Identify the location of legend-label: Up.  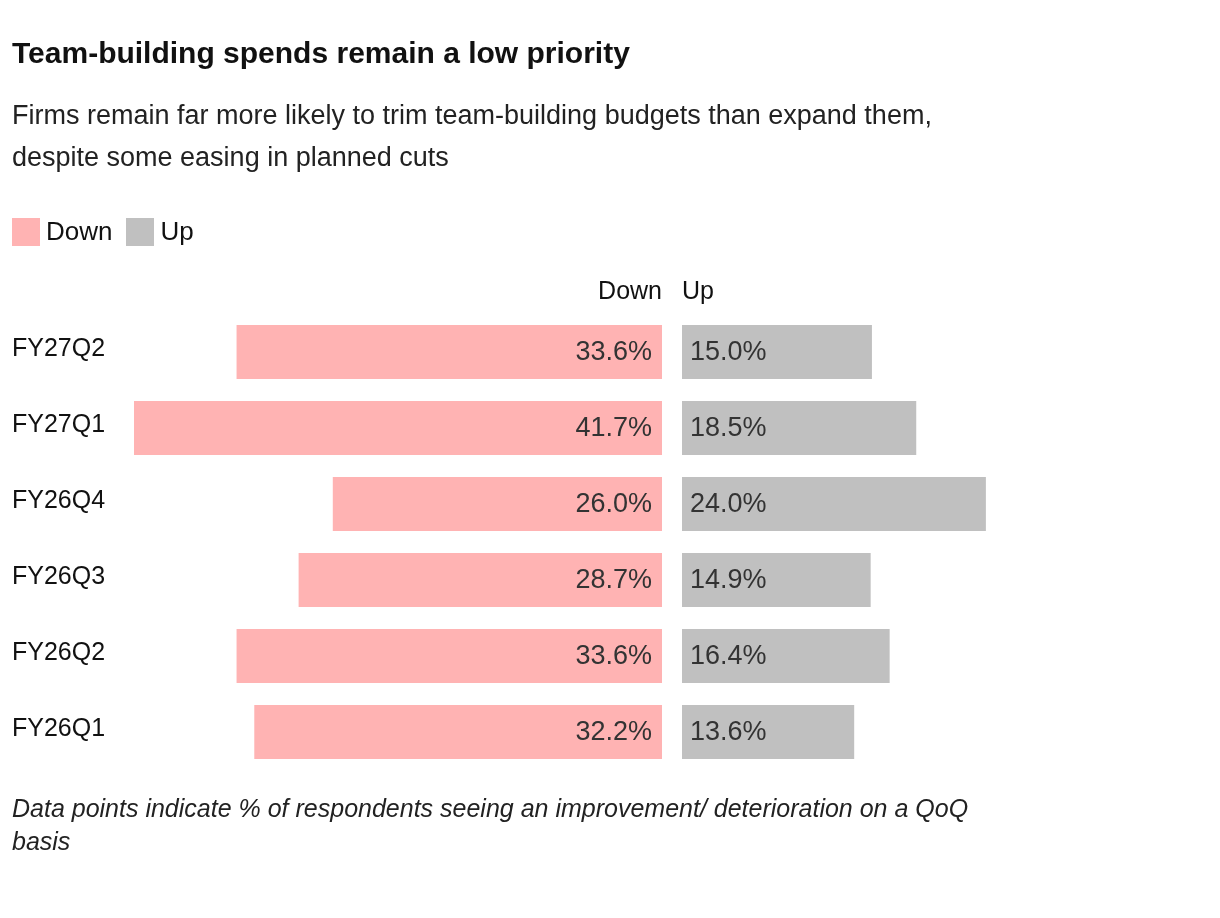
(177, 231).